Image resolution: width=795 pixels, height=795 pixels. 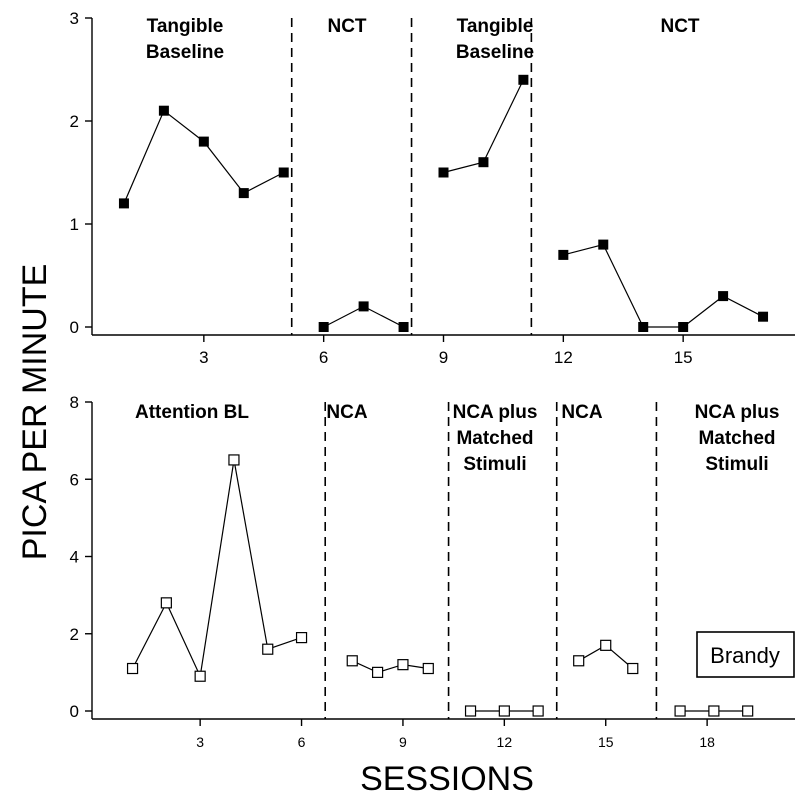 What do you see at coordinates (74, 634) in the screenshot?
I see `bottom-y-tick-label: 2` at bounding box center [74, 634].